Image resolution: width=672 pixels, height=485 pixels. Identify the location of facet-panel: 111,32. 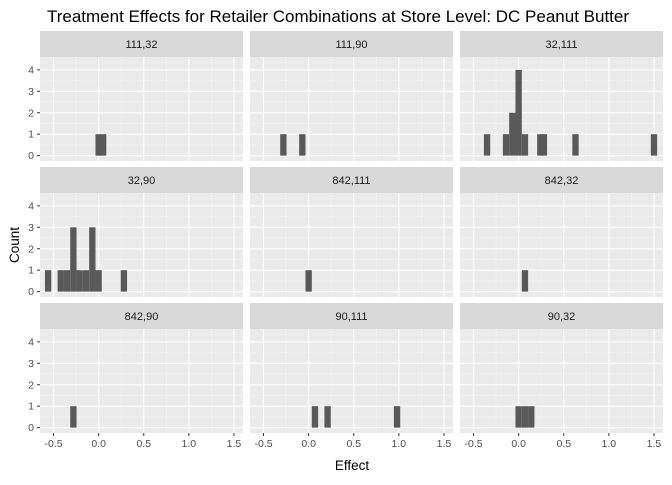
(141, 96).